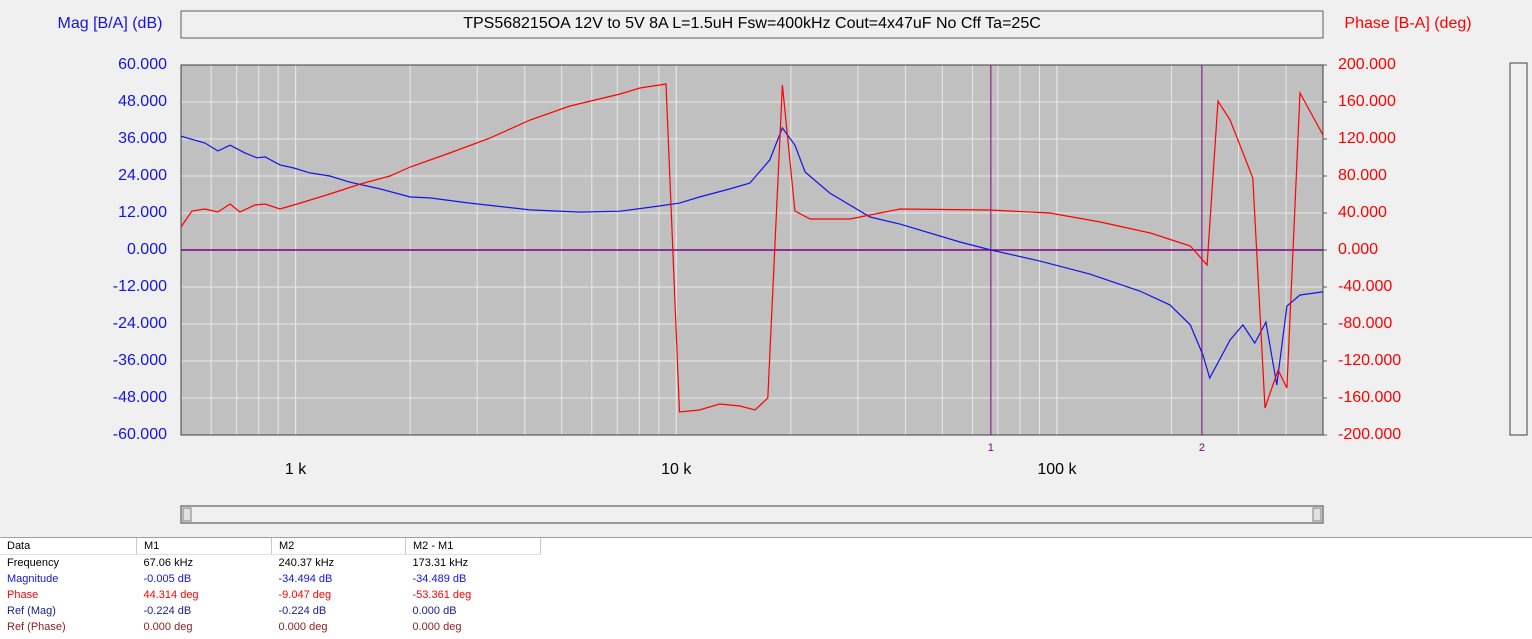  What do you see at coordinates (1367, 138) in the screenshot?
I see `y2-tick-label: 120.000` at bounding box center [1367, 138].